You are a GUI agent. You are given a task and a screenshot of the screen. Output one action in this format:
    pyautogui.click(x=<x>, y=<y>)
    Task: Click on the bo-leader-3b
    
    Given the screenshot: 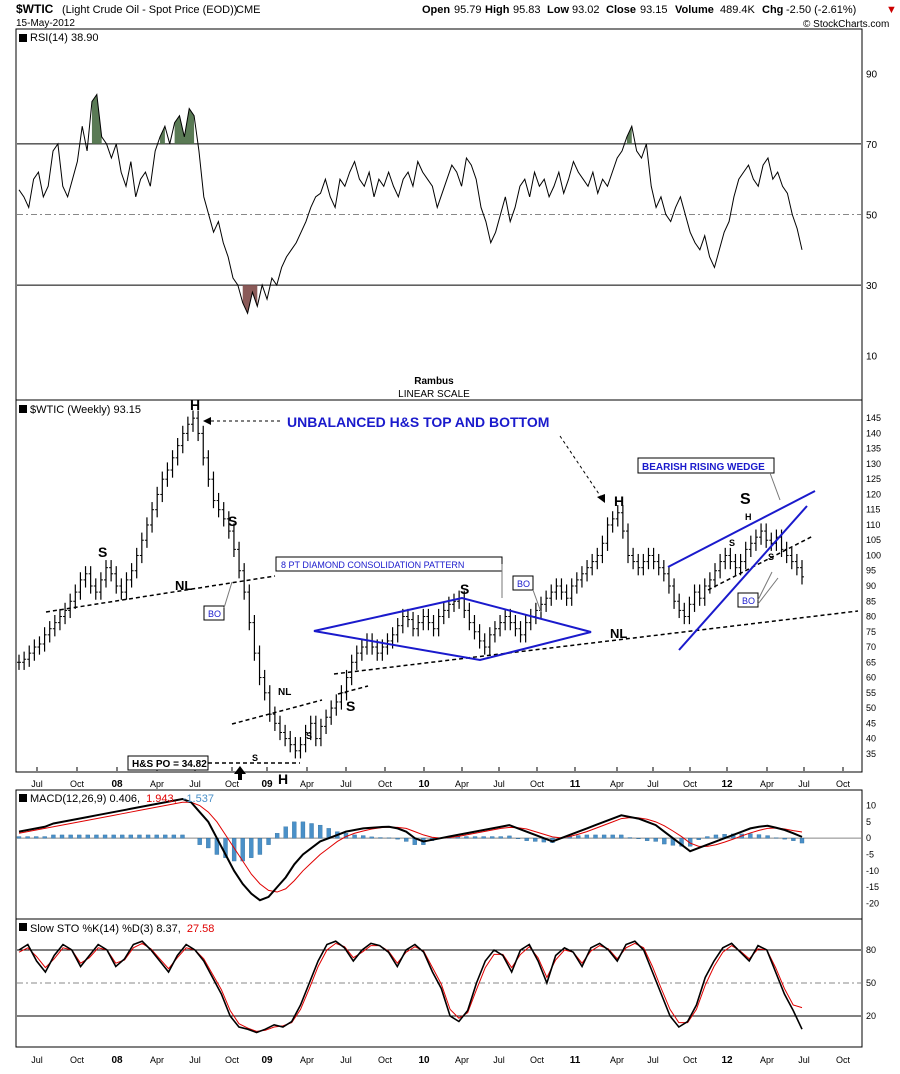 What is the action you would take?
    pyautogui.click(x=768, y=591)
    